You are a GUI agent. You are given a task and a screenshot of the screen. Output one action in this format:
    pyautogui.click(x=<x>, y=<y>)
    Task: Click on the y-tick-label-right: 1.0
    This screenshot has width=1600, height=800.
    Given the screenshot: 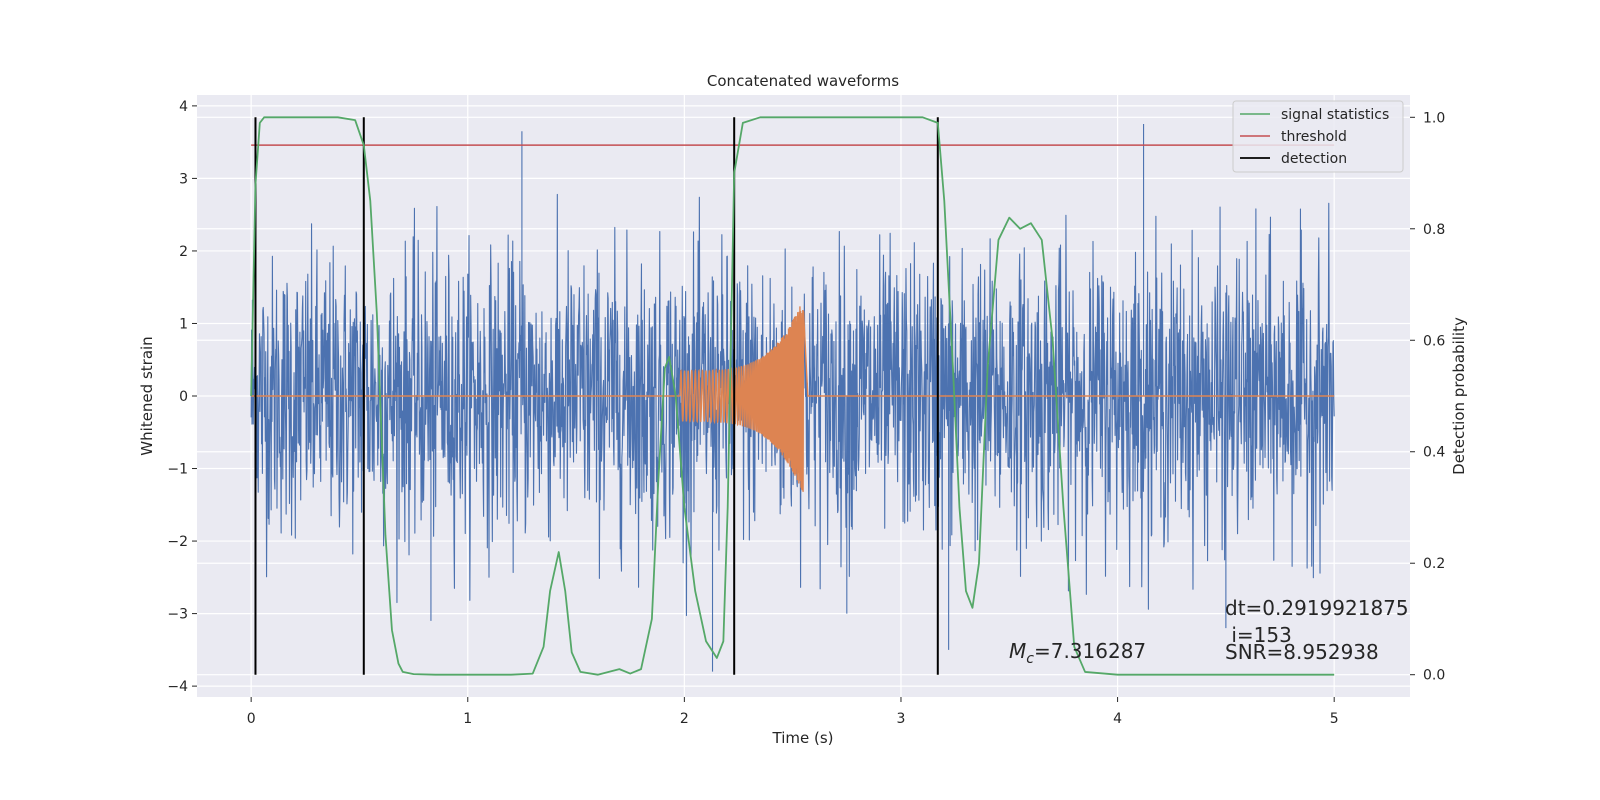 What is the action you would take?
    pyautogui.click(x=1434, y=118)
    